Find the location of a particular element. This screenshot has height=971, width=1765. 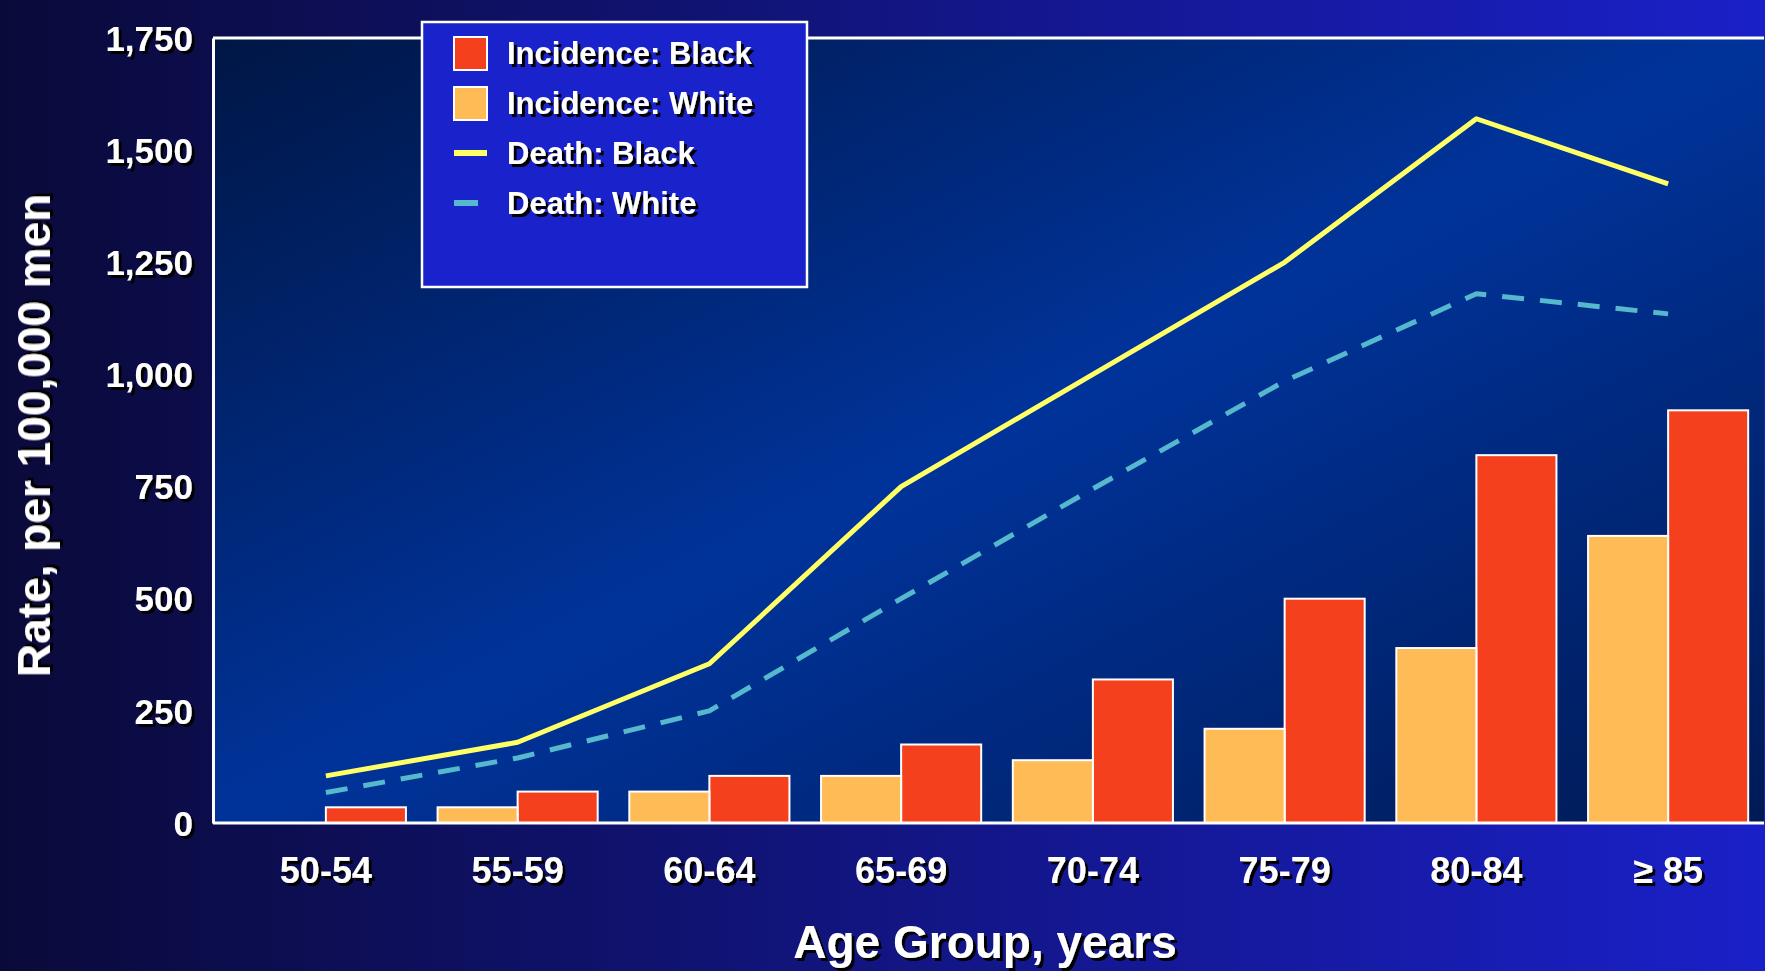

legend-label: Incidence: Black is located at coordinates (630, 53).